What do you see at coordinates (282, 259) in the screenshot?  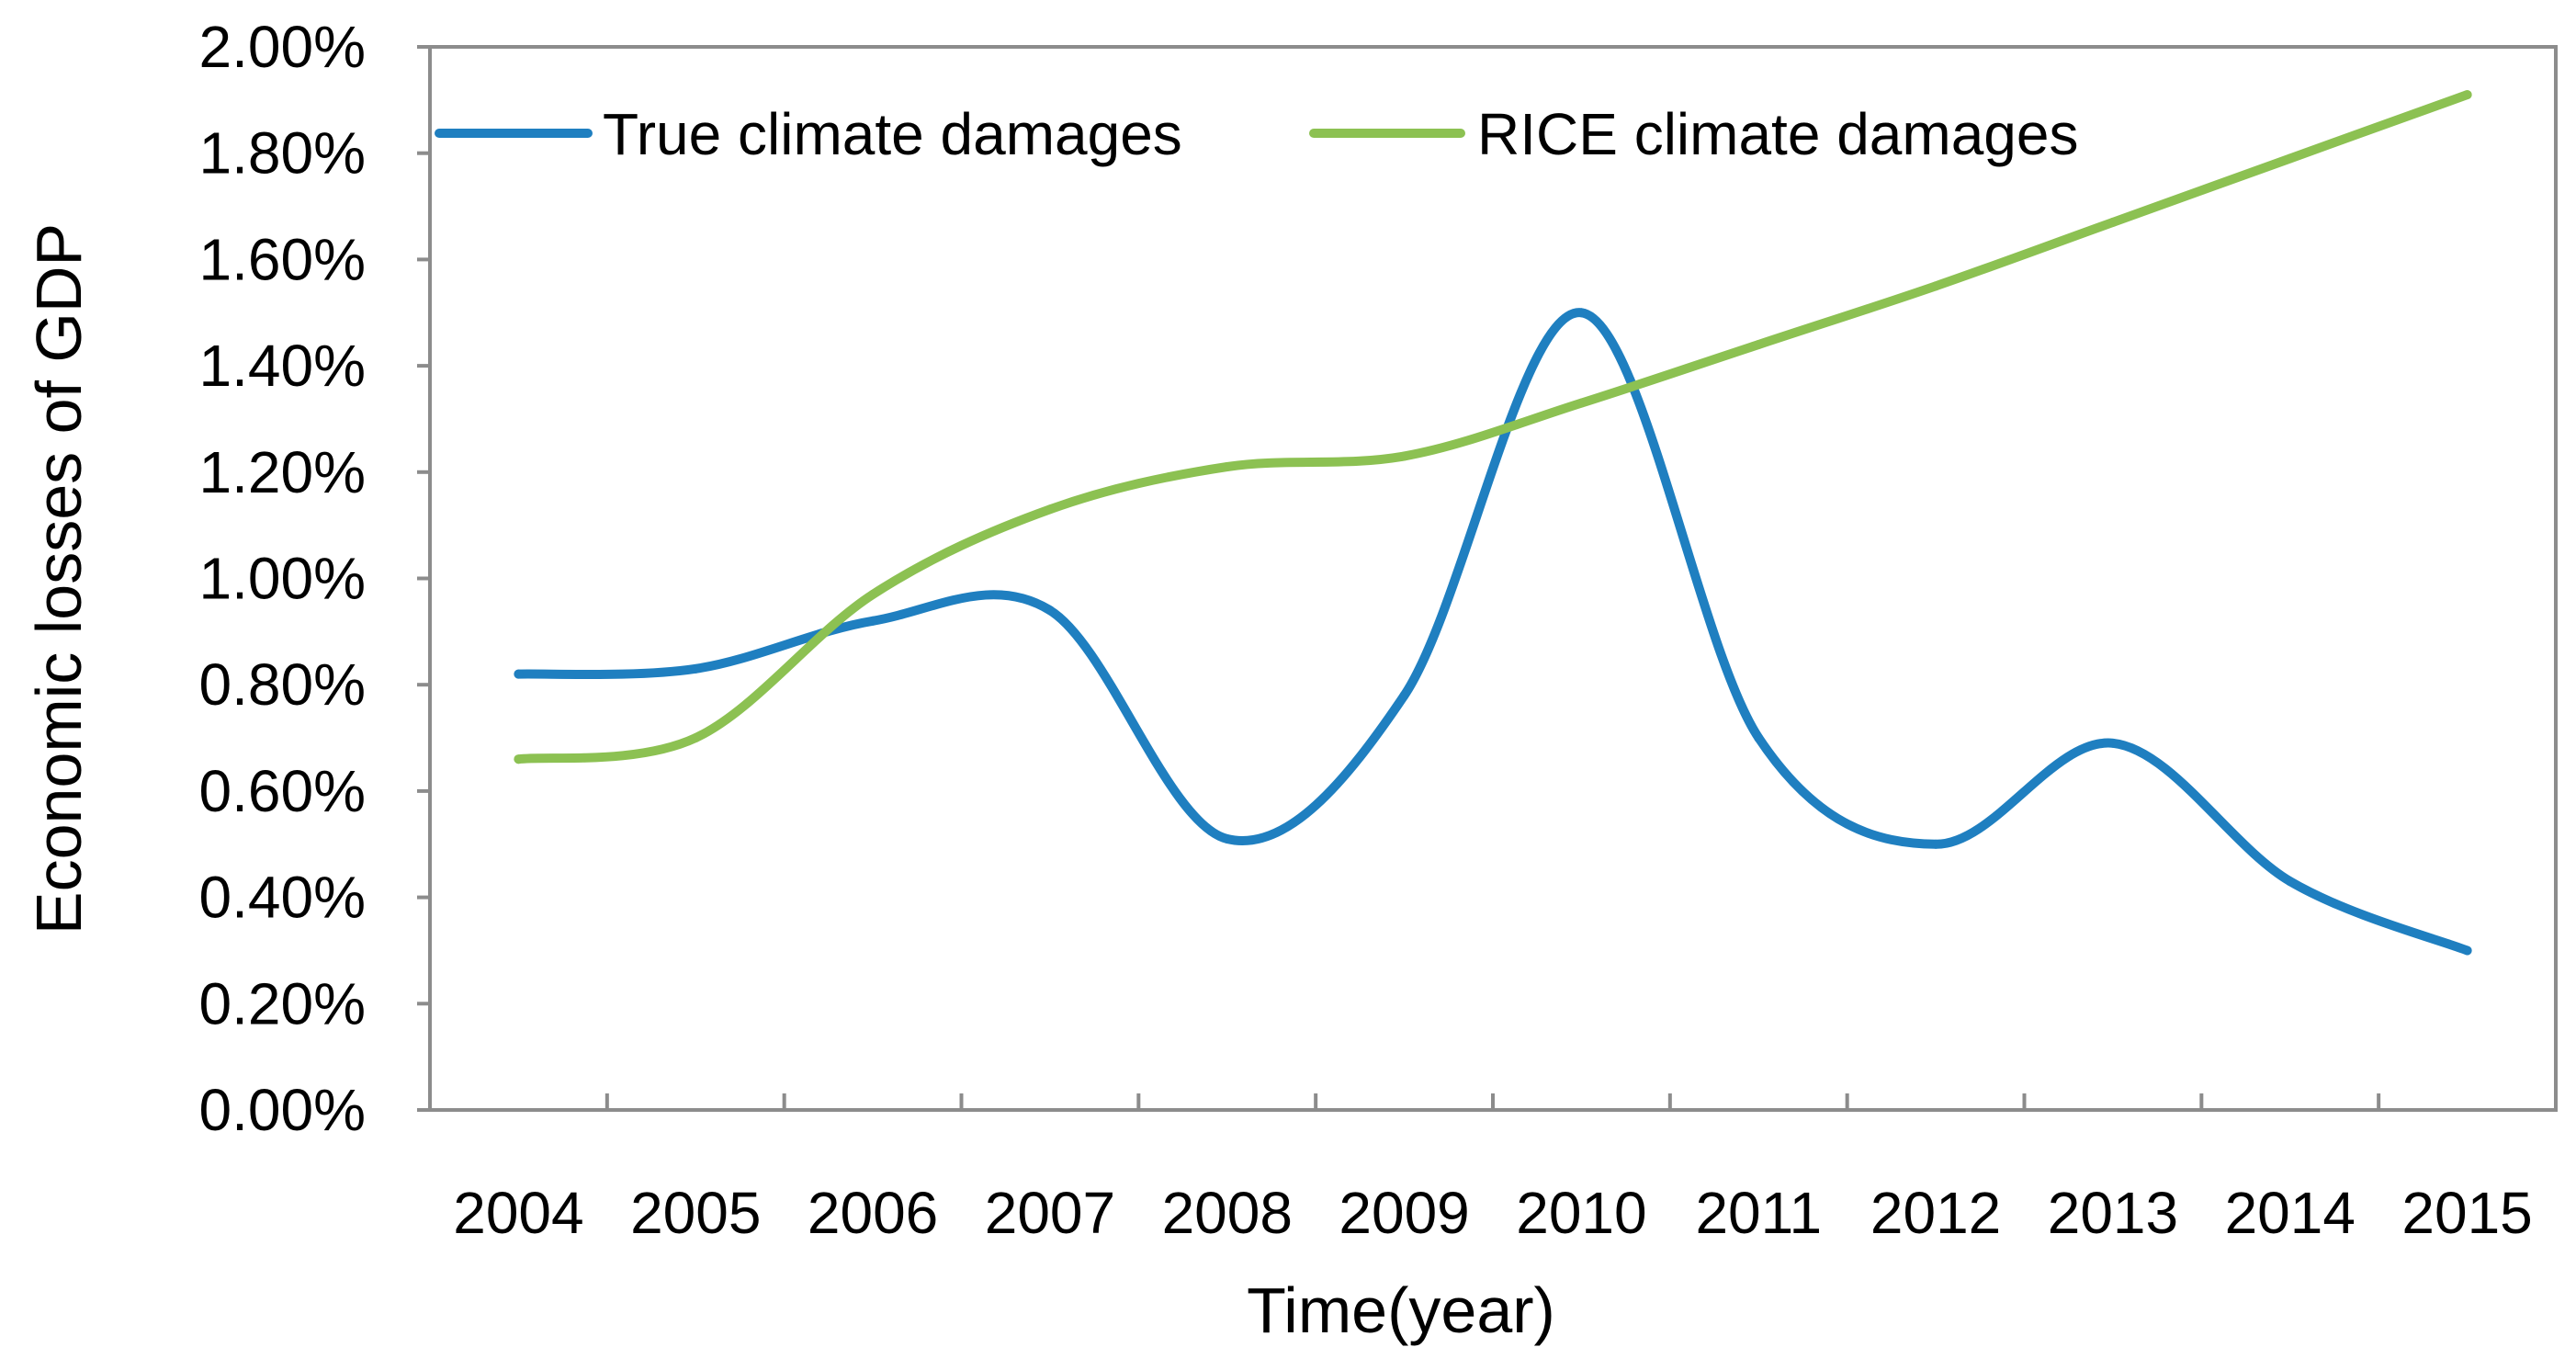 I see `y-tick-label: 1.60%` at bounding box center [282, 259].